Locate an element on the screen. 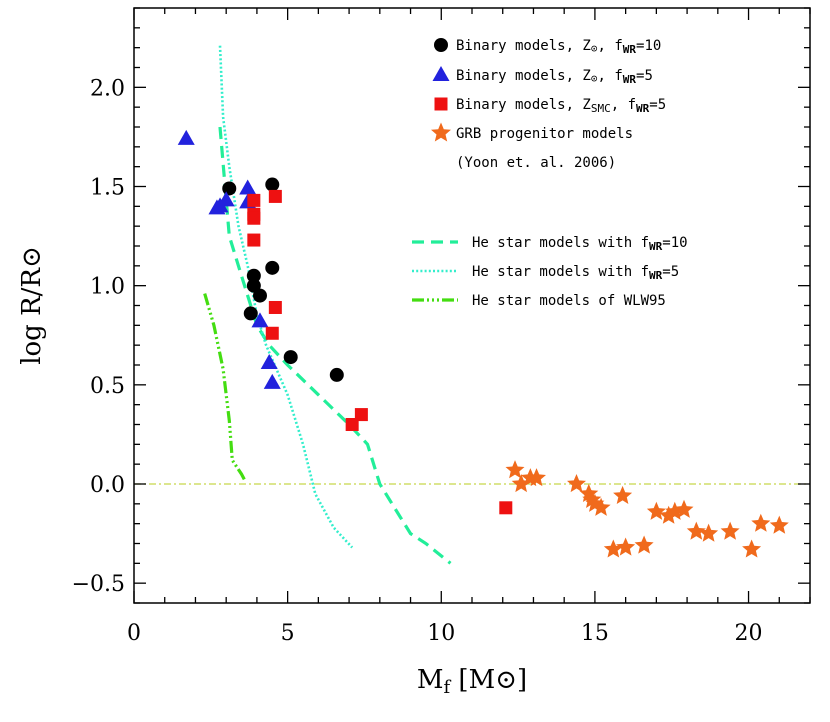 Image resolution: width=830 pixels, height=722 pixels. legend-label-5: He star models with fWR=5 is located at coordinates (575, 273).